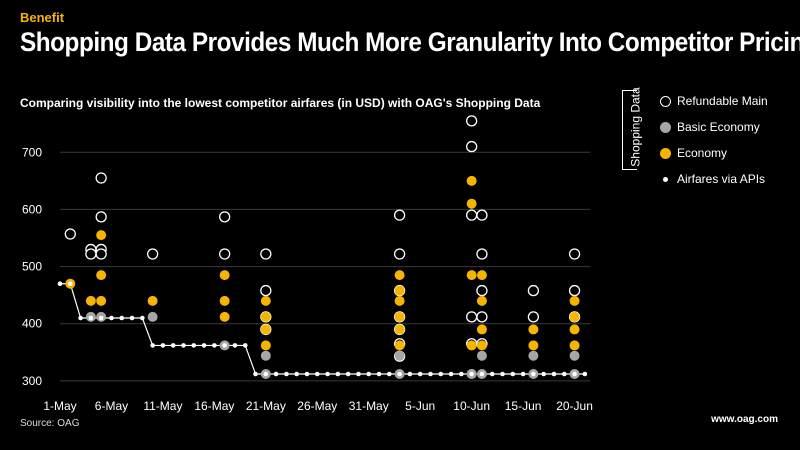 The width and height of the screenshot is (800, 450). I want to click on y-tick-label: 700, so click(32, 152).